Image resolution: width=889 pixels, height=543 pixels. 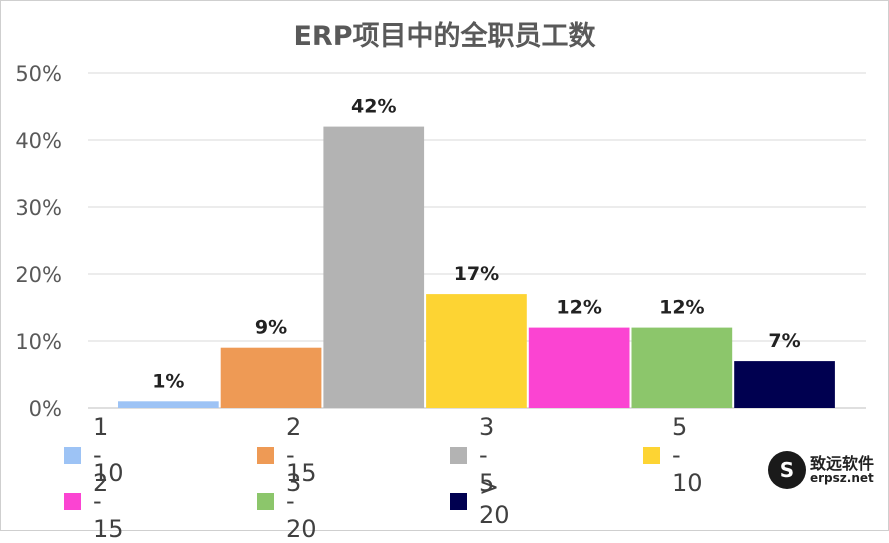 I want to click on legend-item: 3 - 5, so click(x=472, y=455).